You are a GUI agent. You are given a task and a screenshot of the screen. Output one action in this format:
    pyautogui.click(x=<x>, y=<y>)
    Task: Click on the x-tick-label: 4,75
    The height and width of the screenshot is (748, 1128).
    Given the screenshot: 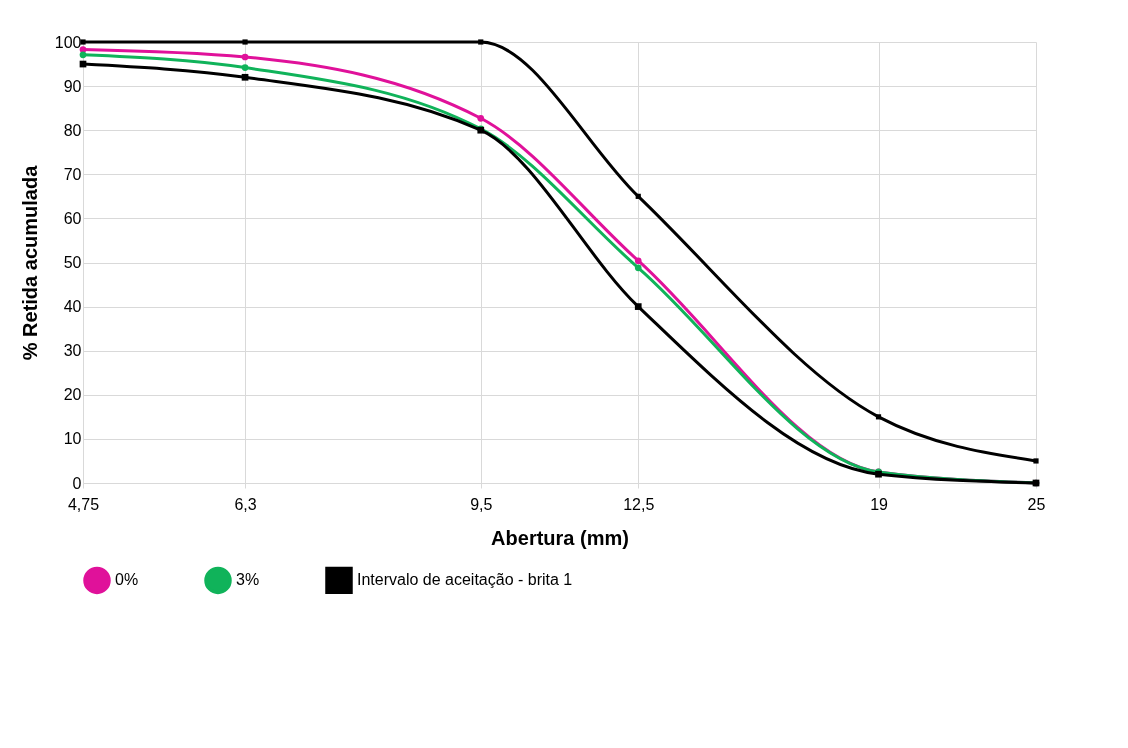 What is the action you would take?
    pyautogui.click(x=83, y=504)
    